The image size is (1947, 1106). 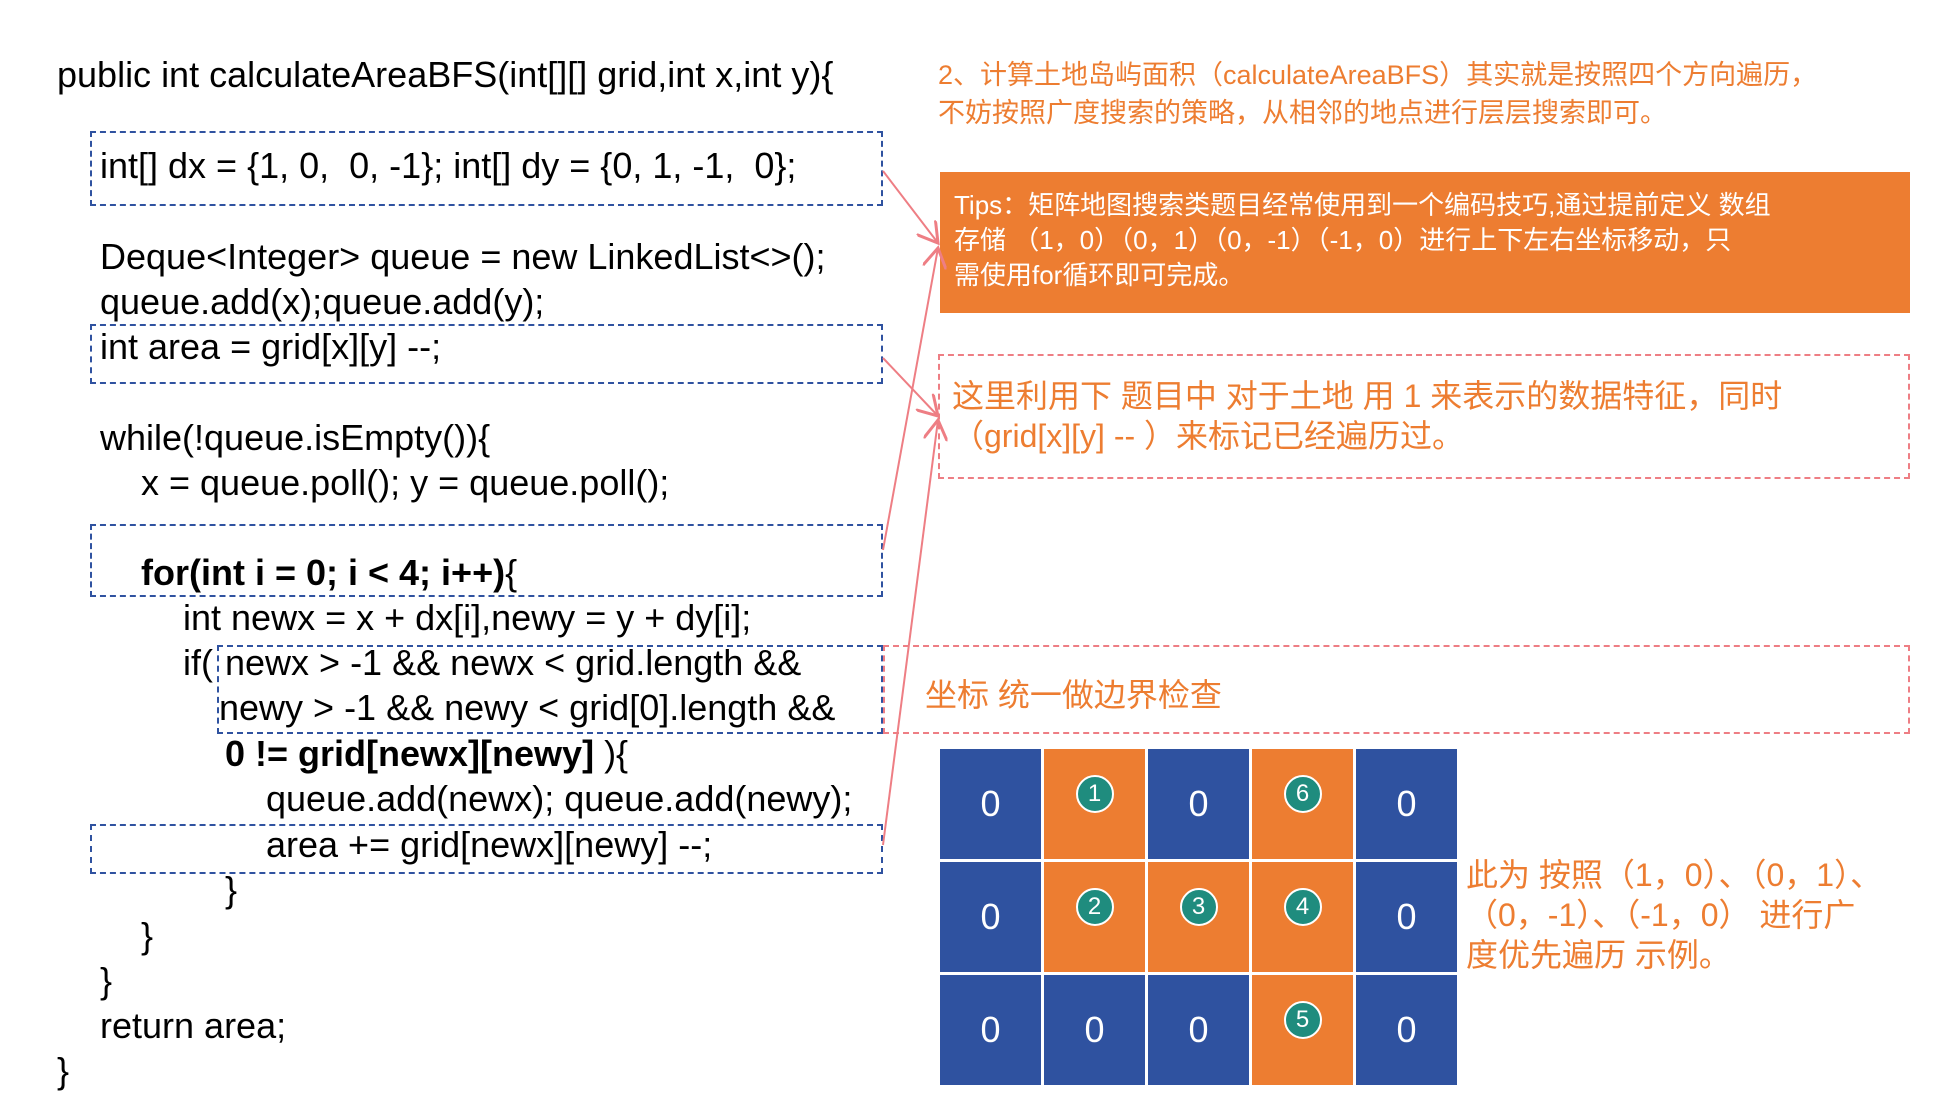 What do you see at coordinates (1208, 436) in the screenshot?
I see `marker-line: （grid[x][y] -- ）来标记已经遍历过。` at bounding box center [1208, 436].